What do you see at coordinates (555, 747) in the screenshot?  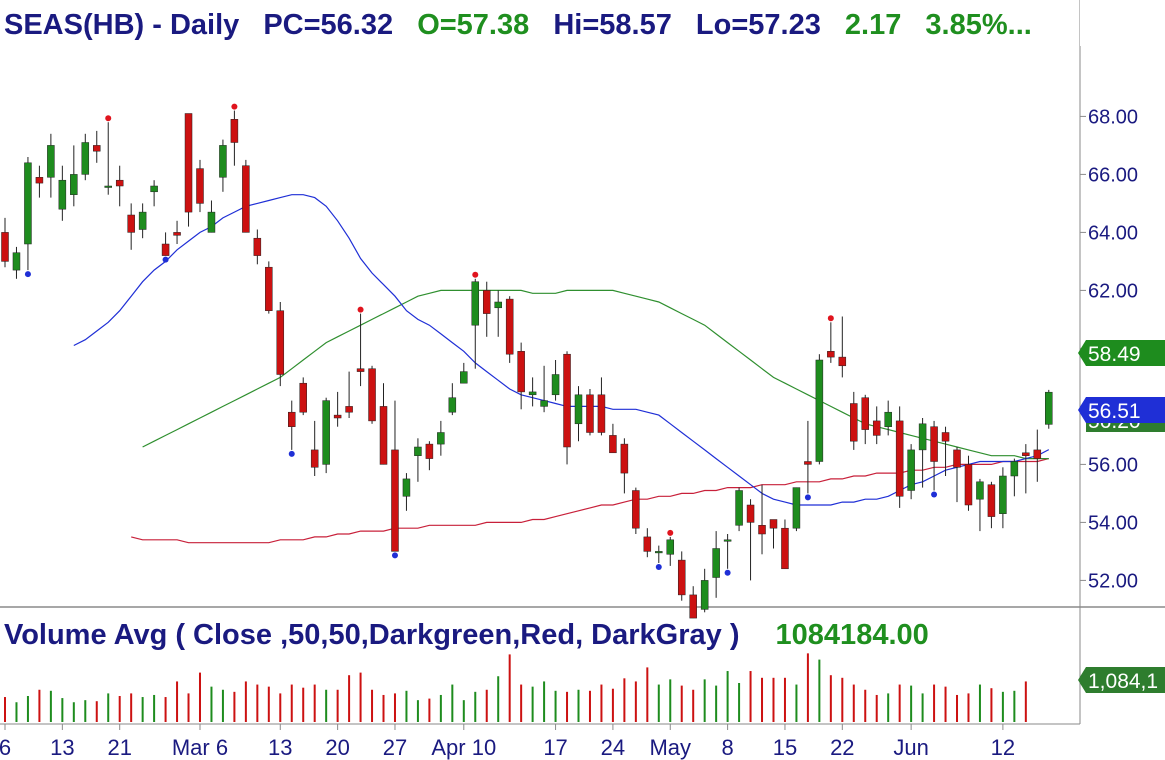 I see `x-tick-label: 17` at bounding box center [555, 747].